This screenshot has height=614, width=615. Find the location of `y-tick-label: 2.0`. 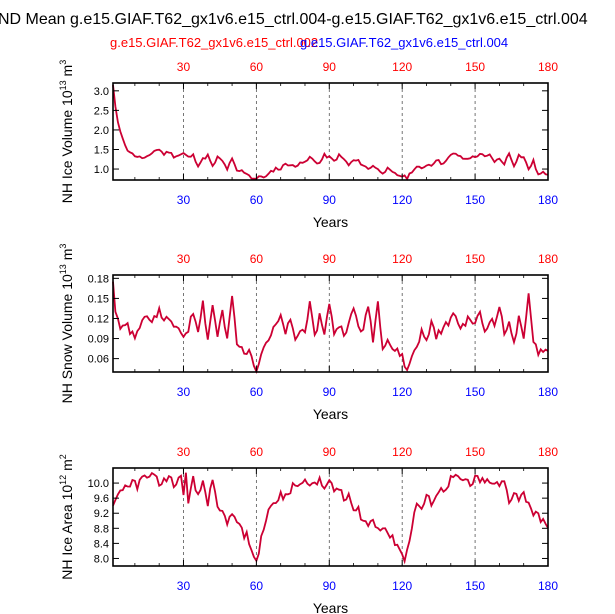

y-tick-label: 2.0 is located at coordinates (101, 131).